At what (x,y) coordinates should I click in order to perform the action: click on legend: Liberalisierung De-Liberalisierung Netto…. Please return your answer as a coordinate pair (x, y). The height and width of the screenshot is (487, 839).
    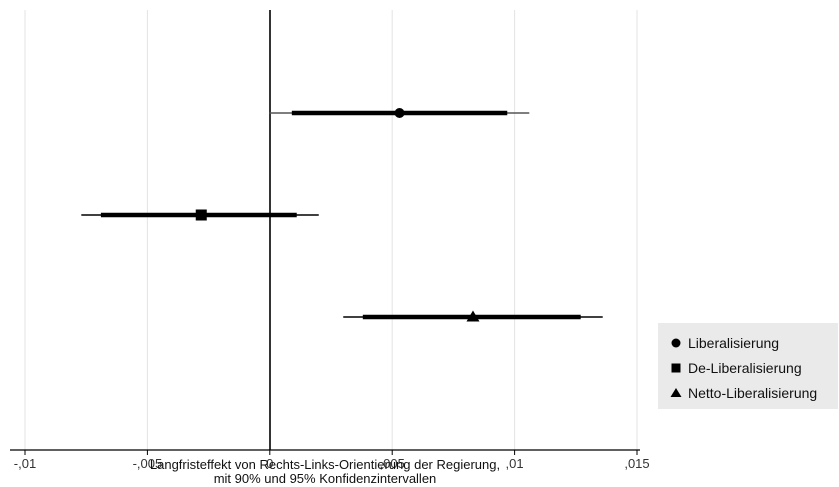
    Looking at the image, I should click on (748, 366).